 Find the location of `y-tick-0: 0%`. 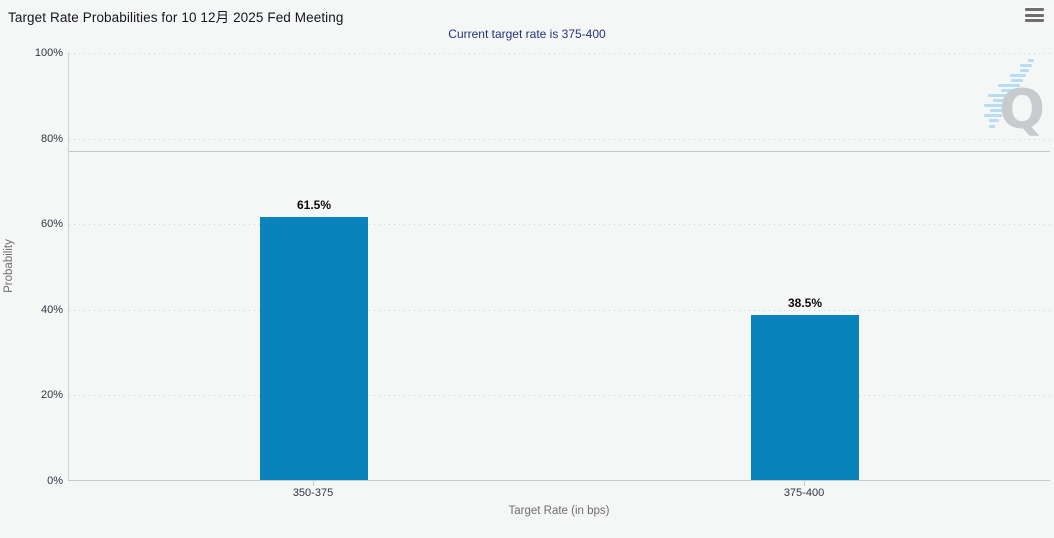

y-tick-0: 0% is located at coordinates (55, 481).